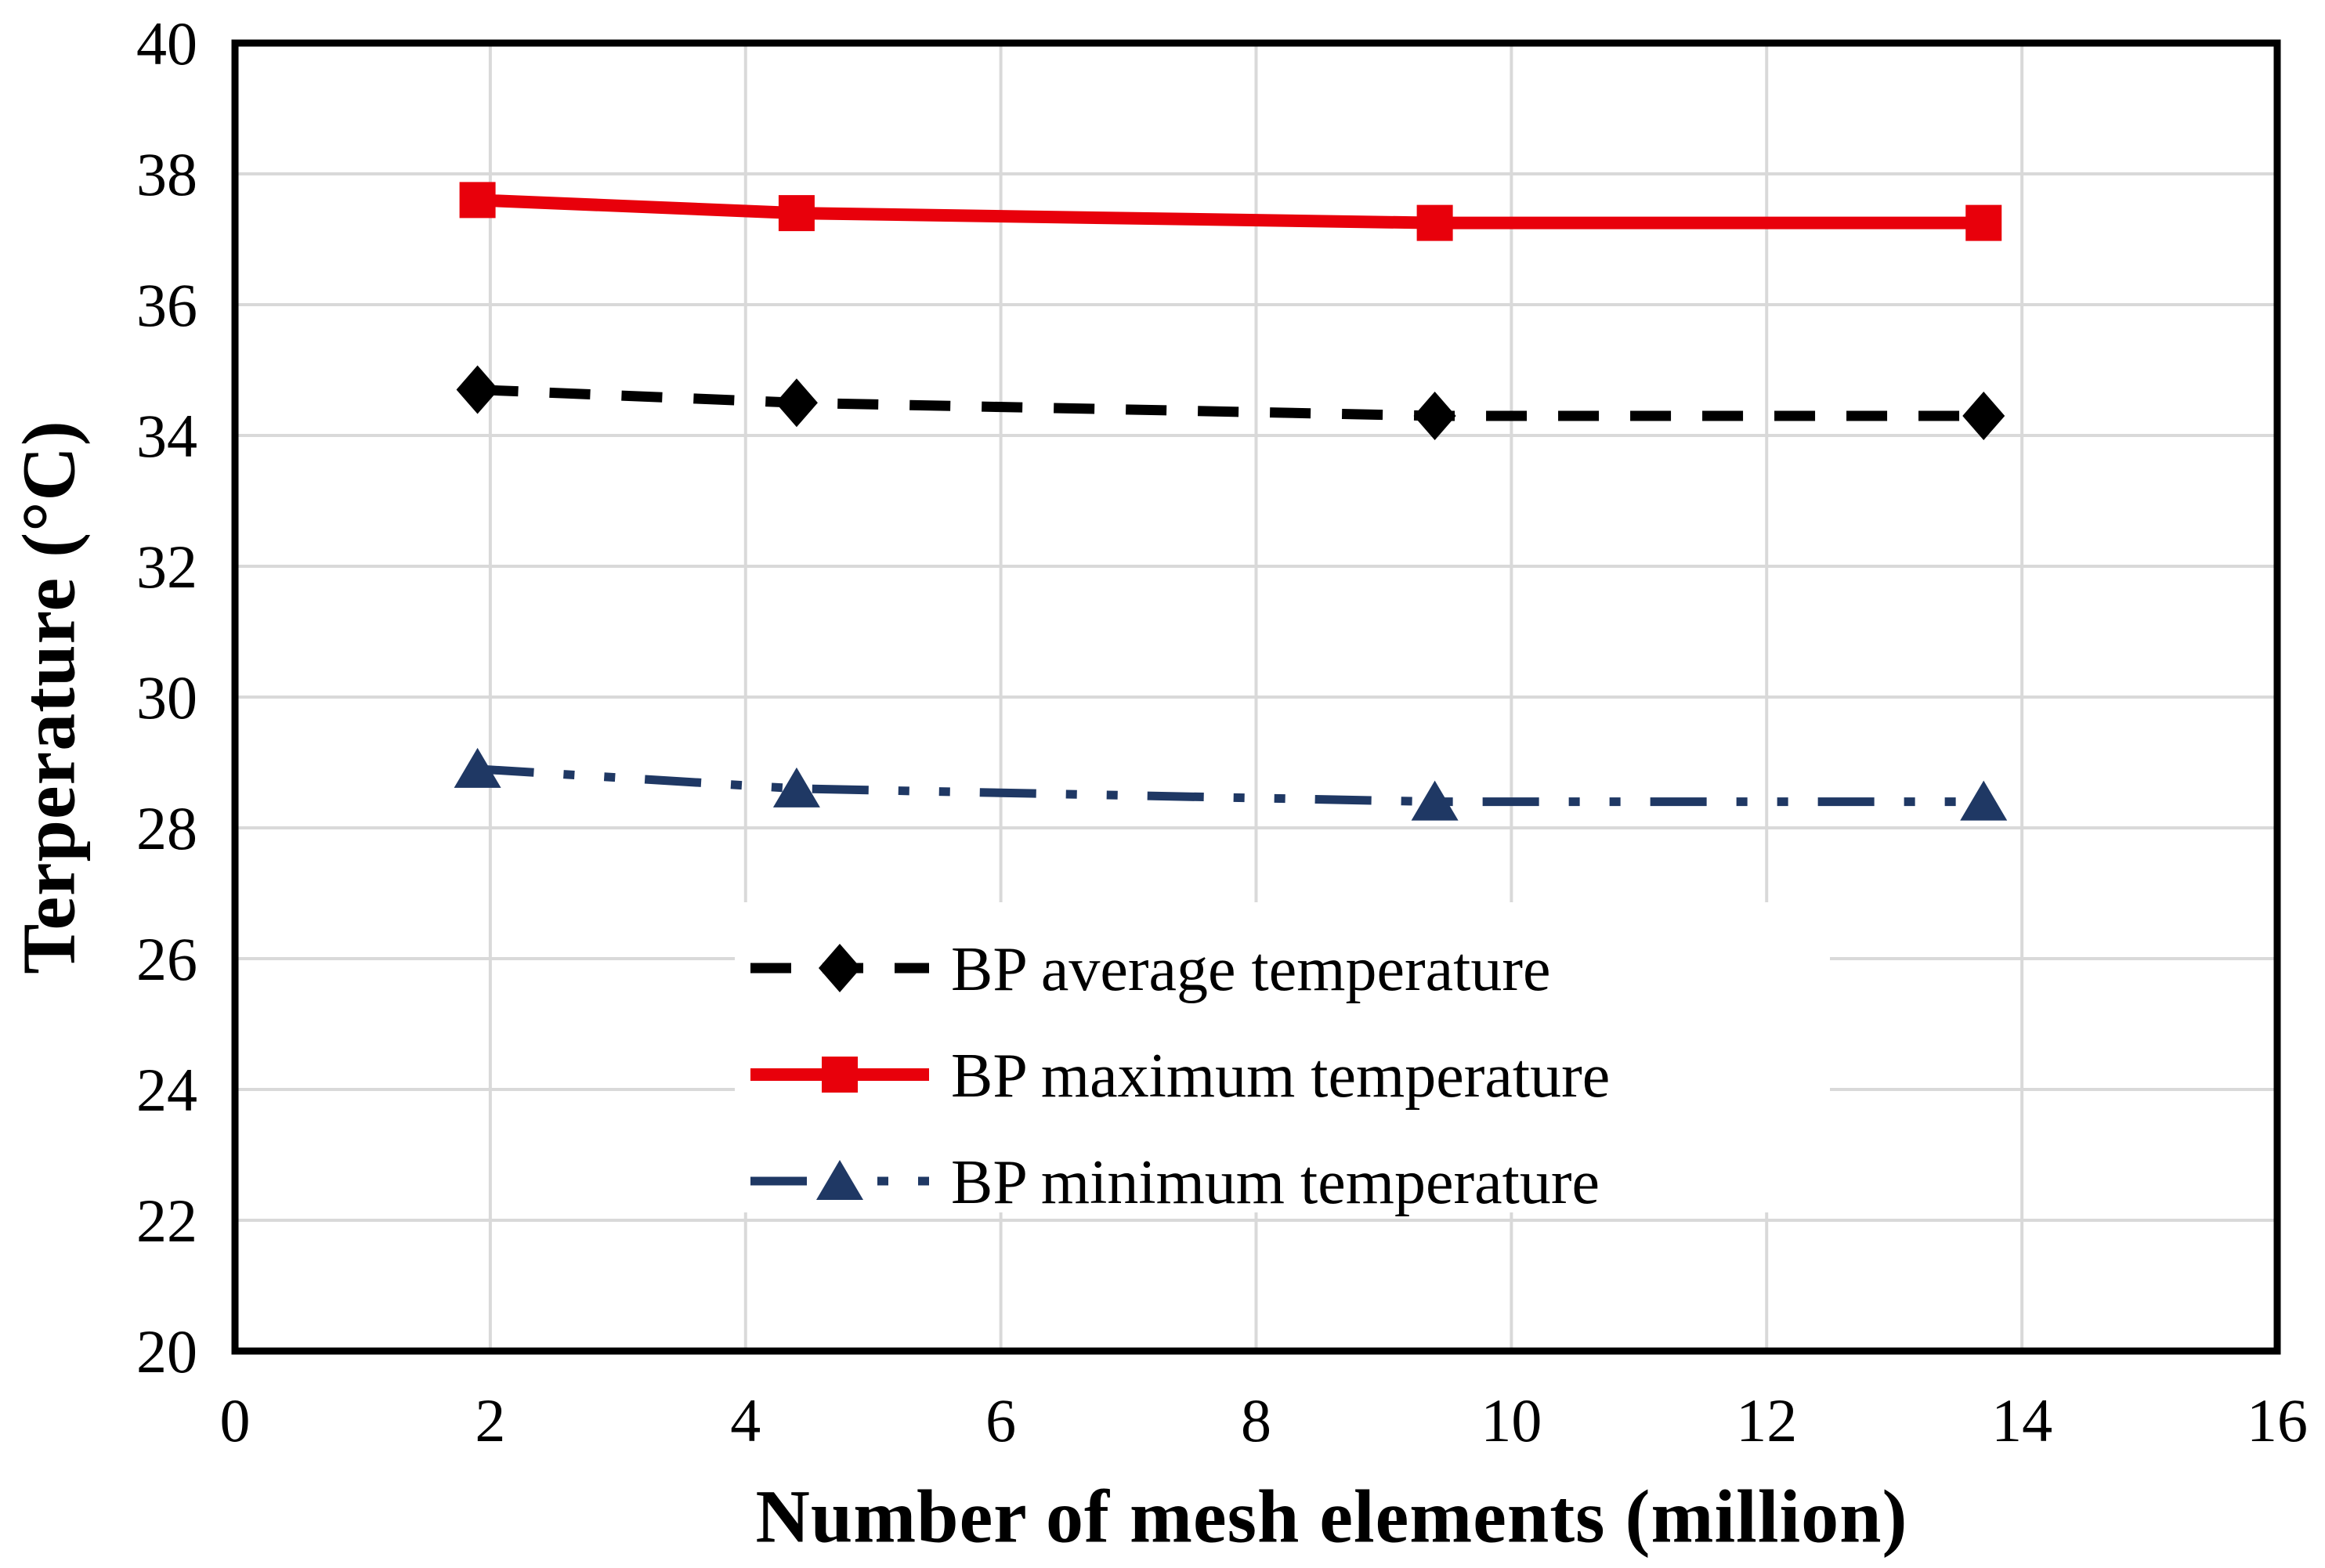 The width and height of the screenshot is (2325, 1568). I want to click on x-tick-label-8: 8, so click(1256, 1420).